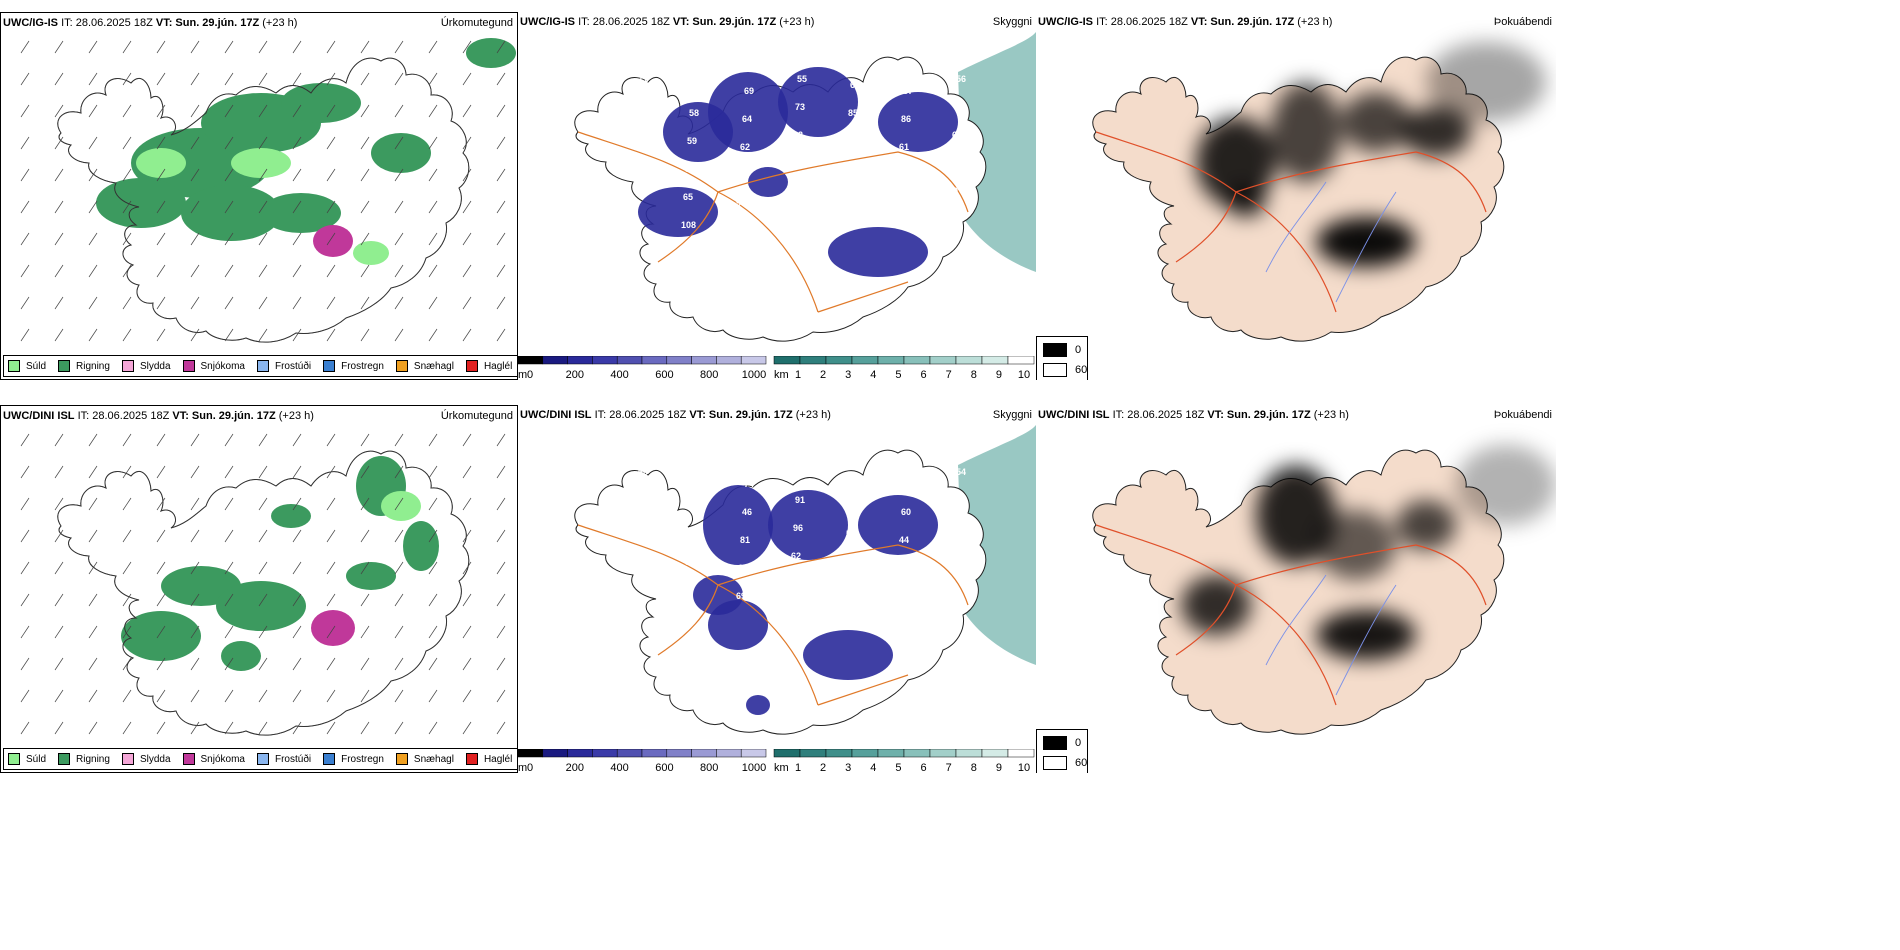  What do you see at coordinates (1012, 415) in the screenshot?
I see `visibility-panel-title: Skyggni` at bounding box center [1012, 415].